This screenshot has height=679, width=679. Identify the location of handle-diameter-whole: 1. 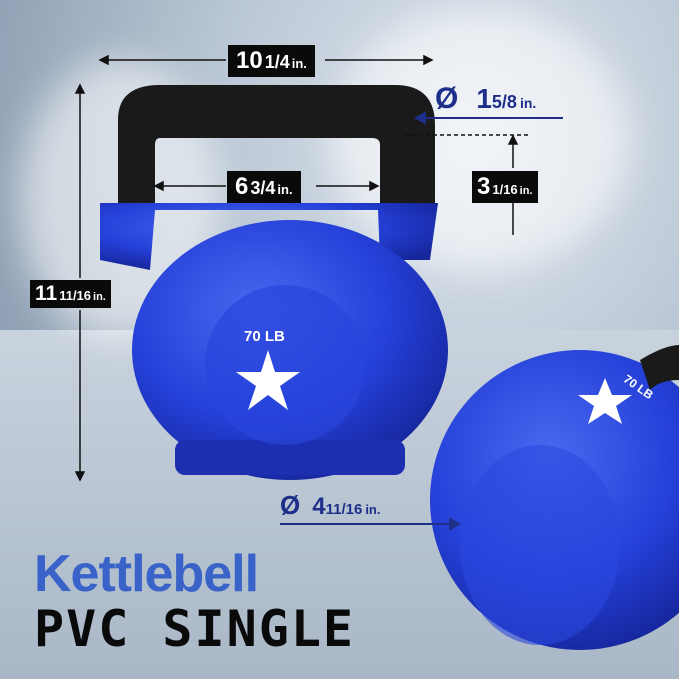
(484, 98).